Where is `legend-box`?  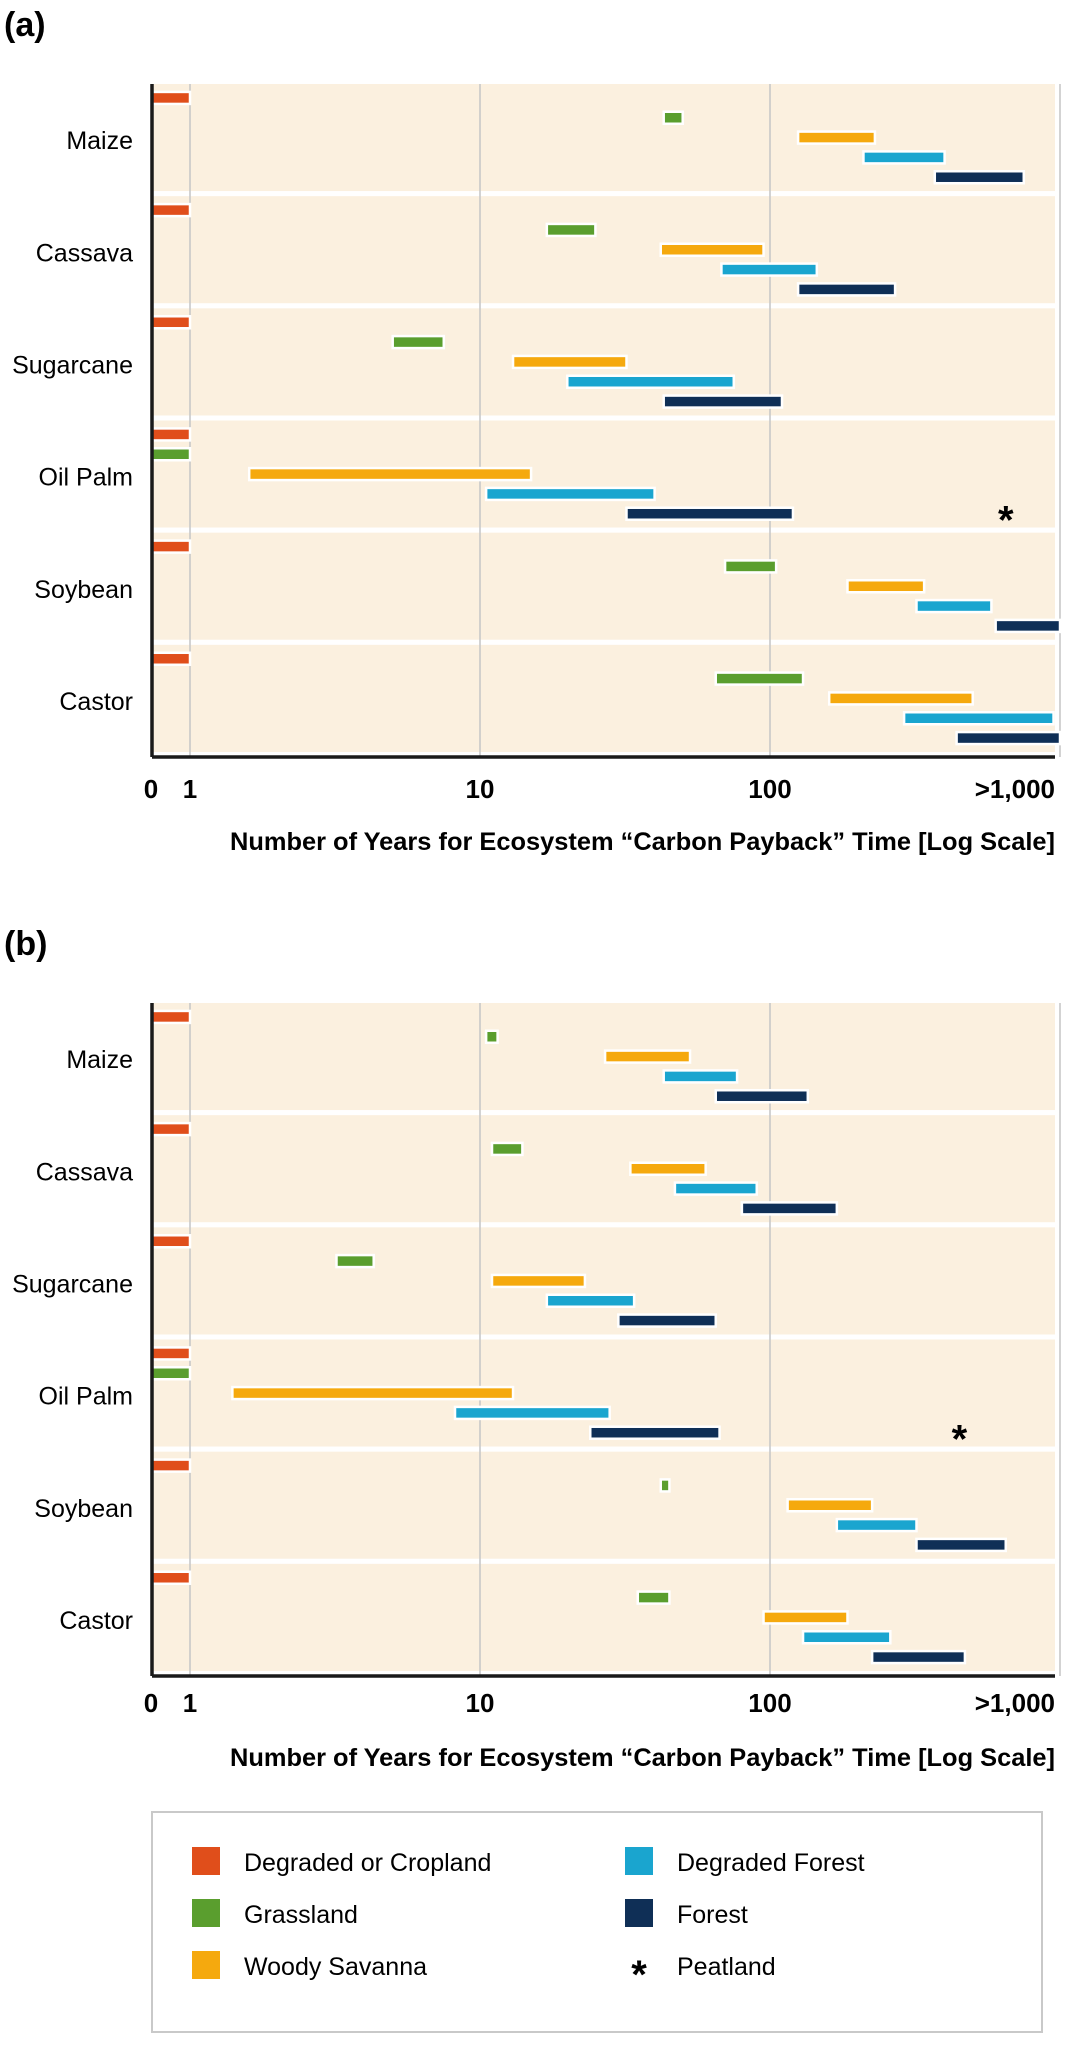 legend-box is located at coordinates (597, 1922).